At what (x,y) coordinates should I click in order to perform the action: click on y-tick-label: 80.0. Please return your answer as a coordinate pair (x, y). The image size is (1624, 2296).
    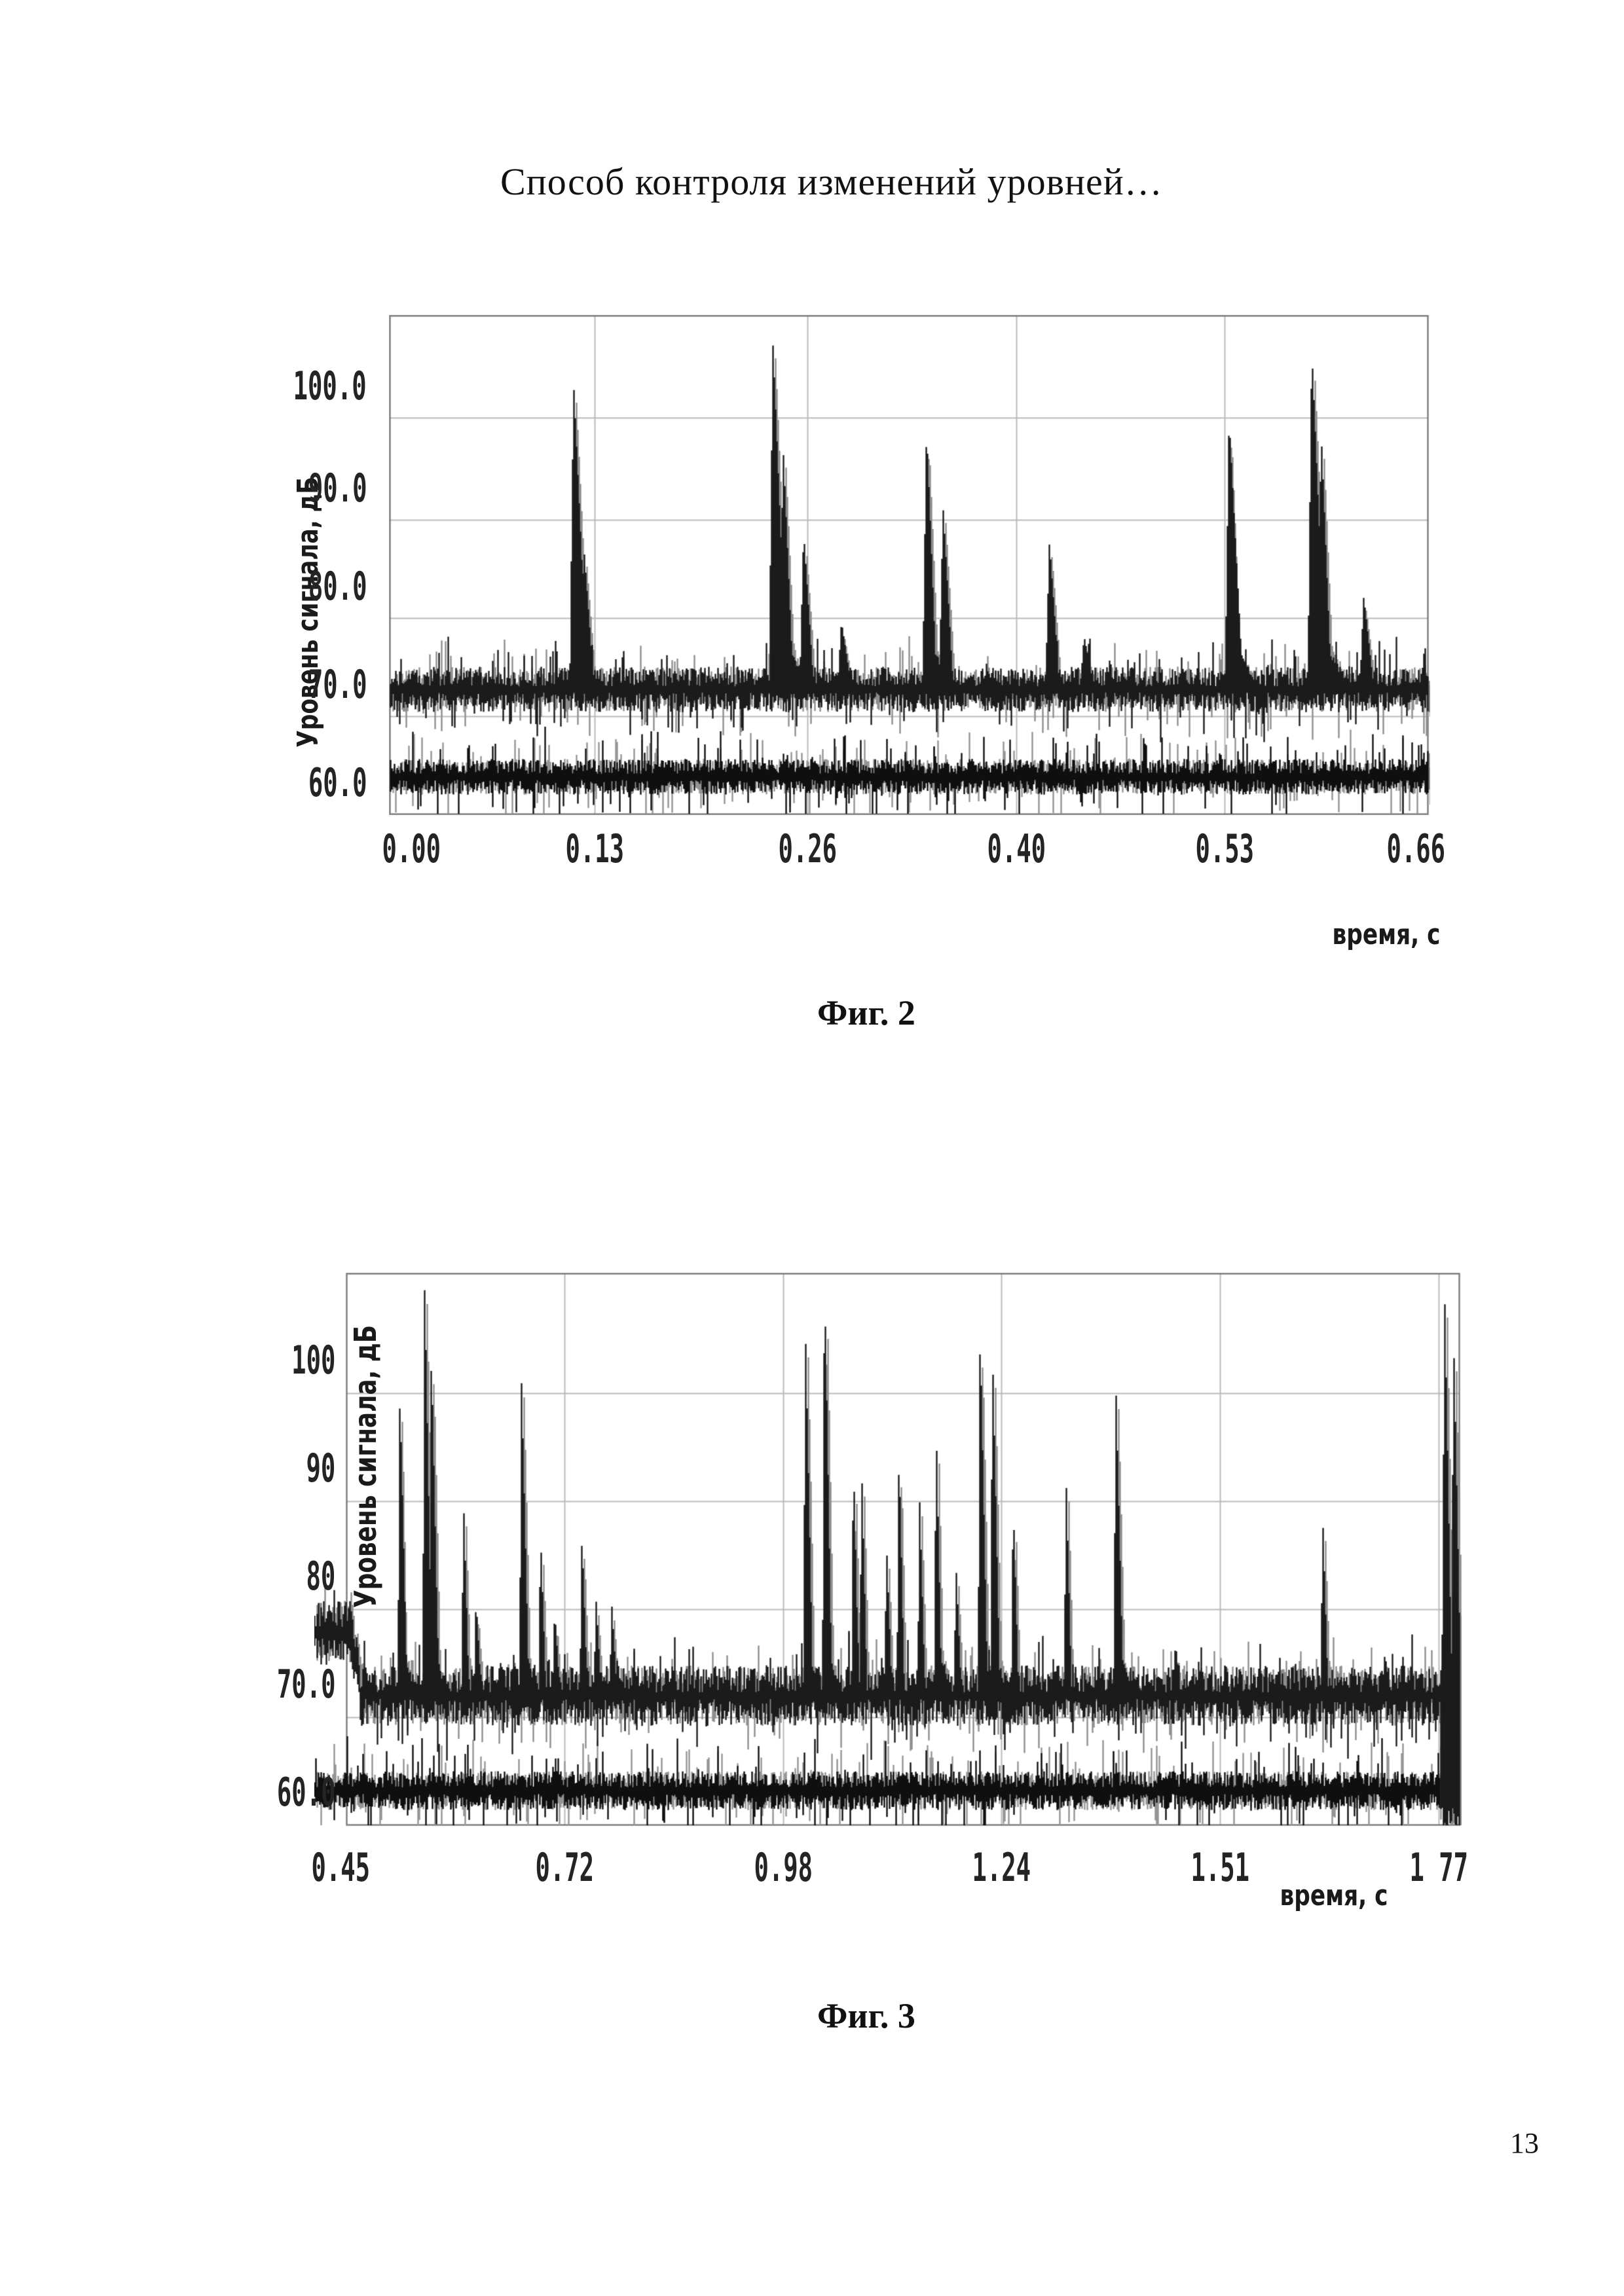
    Looking at the image, I should click on (281, 587).